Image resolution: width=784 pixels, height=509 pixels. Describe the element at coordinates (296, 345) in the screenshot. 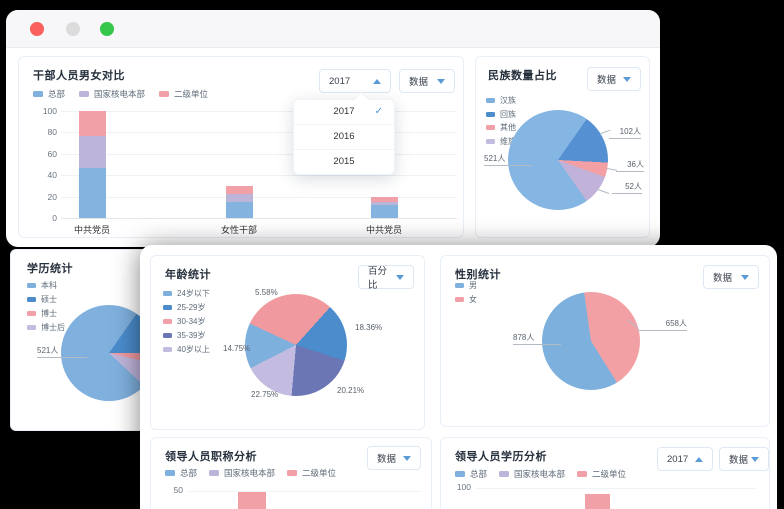

I see `age-pie-chart` at that location.